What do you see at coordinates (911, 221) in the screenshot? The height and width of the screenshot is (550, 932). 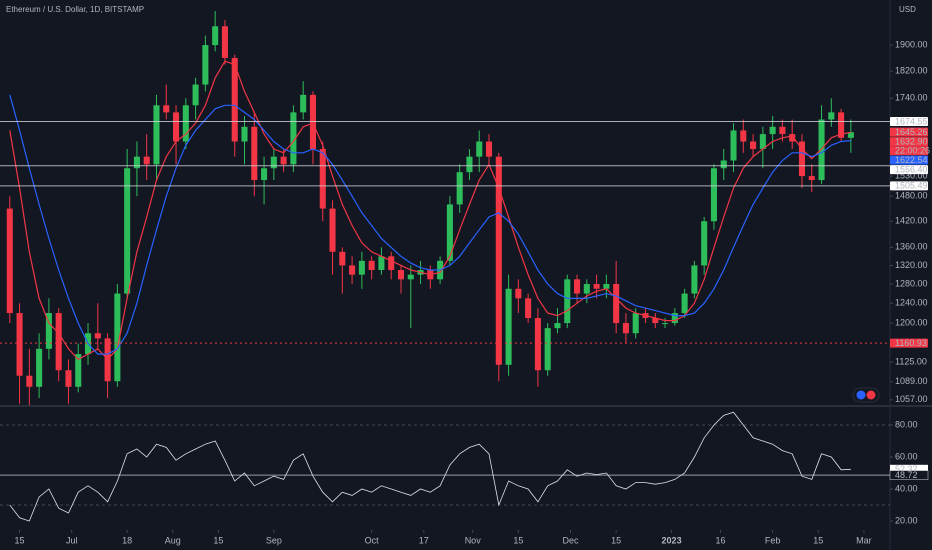 I see `y-tick-label: 1420.00` at bounding box center [911, 221].